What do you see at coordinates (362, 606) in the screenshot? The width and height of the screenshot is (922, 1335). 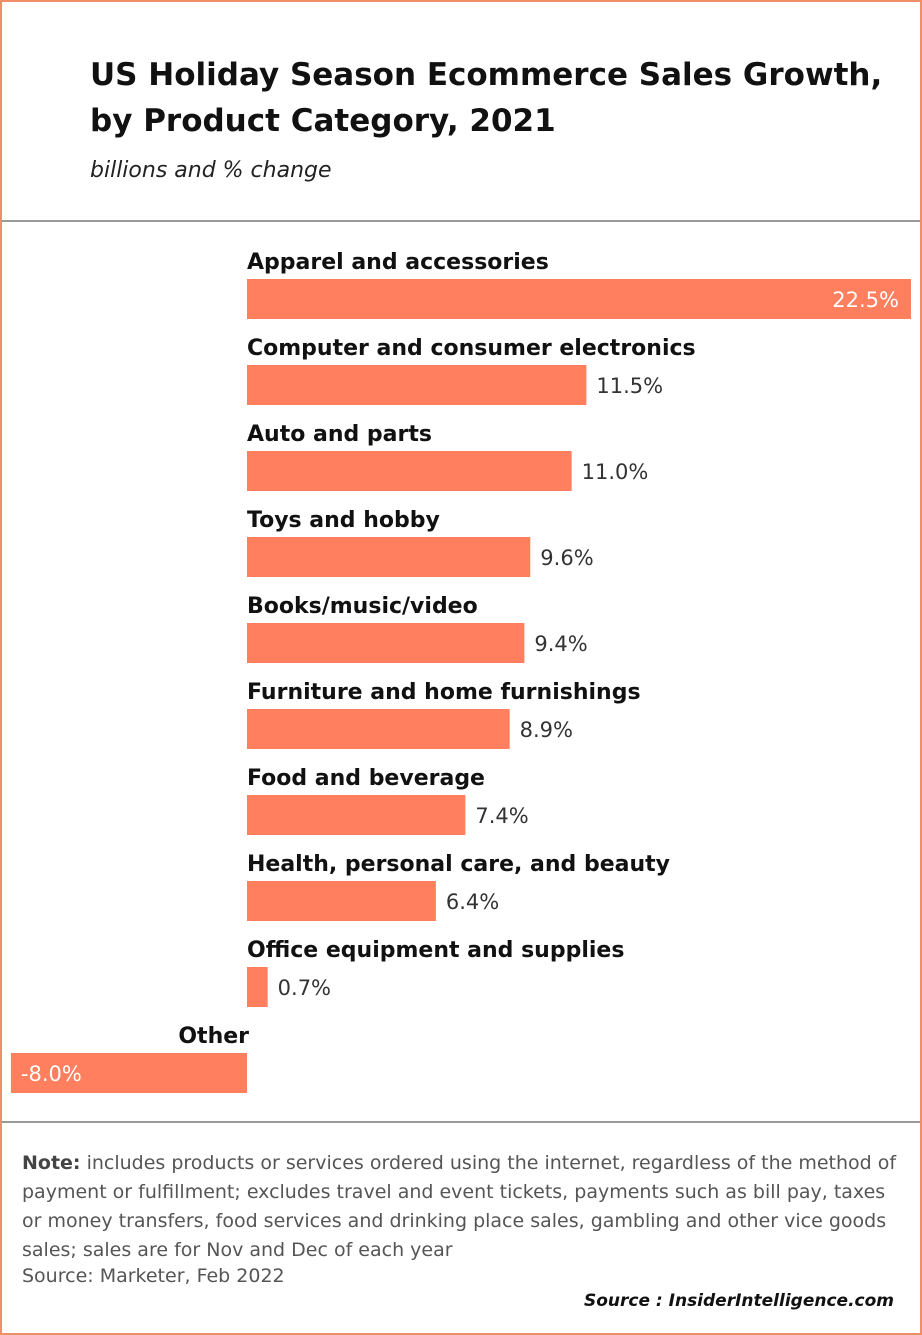 I see `category-label: Books/music/video` at bounding box center [362, 606].